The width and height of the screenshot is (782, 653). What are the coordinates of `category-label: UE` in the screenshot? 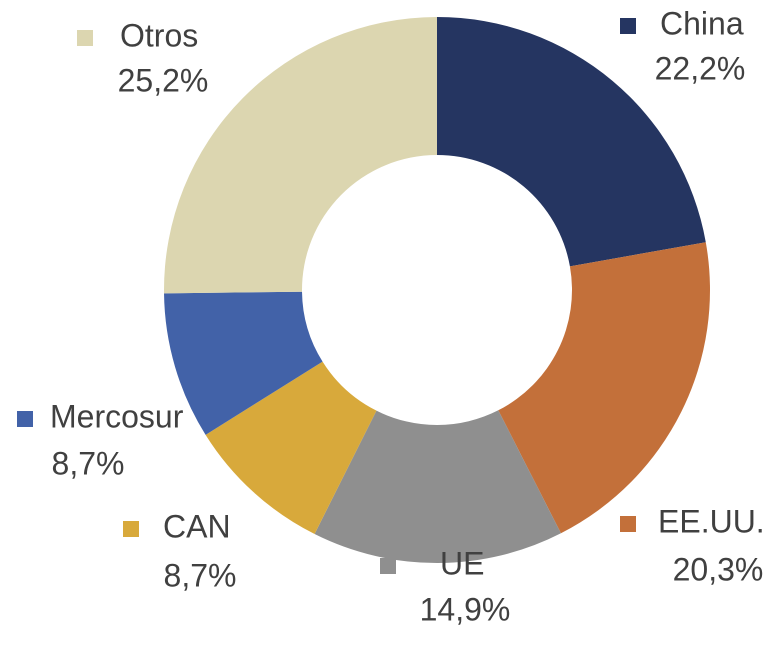 It's located at (462, 563).